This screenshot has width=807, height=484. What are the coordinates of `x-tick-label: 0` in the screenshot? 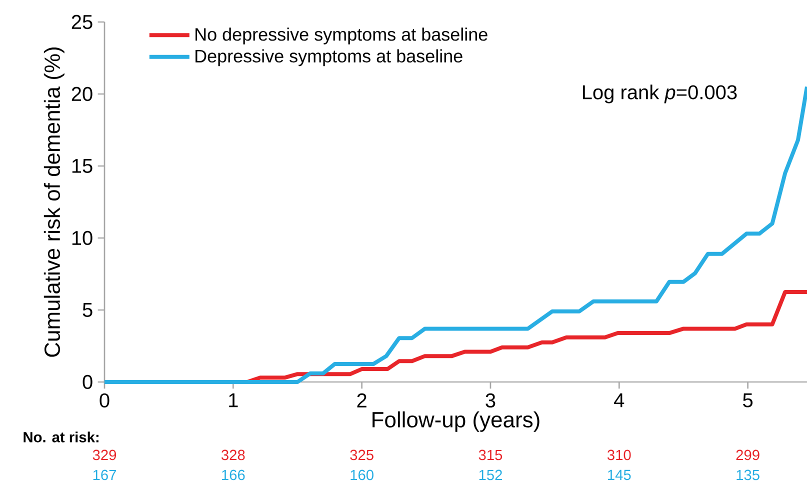 It's located at (105, 400).